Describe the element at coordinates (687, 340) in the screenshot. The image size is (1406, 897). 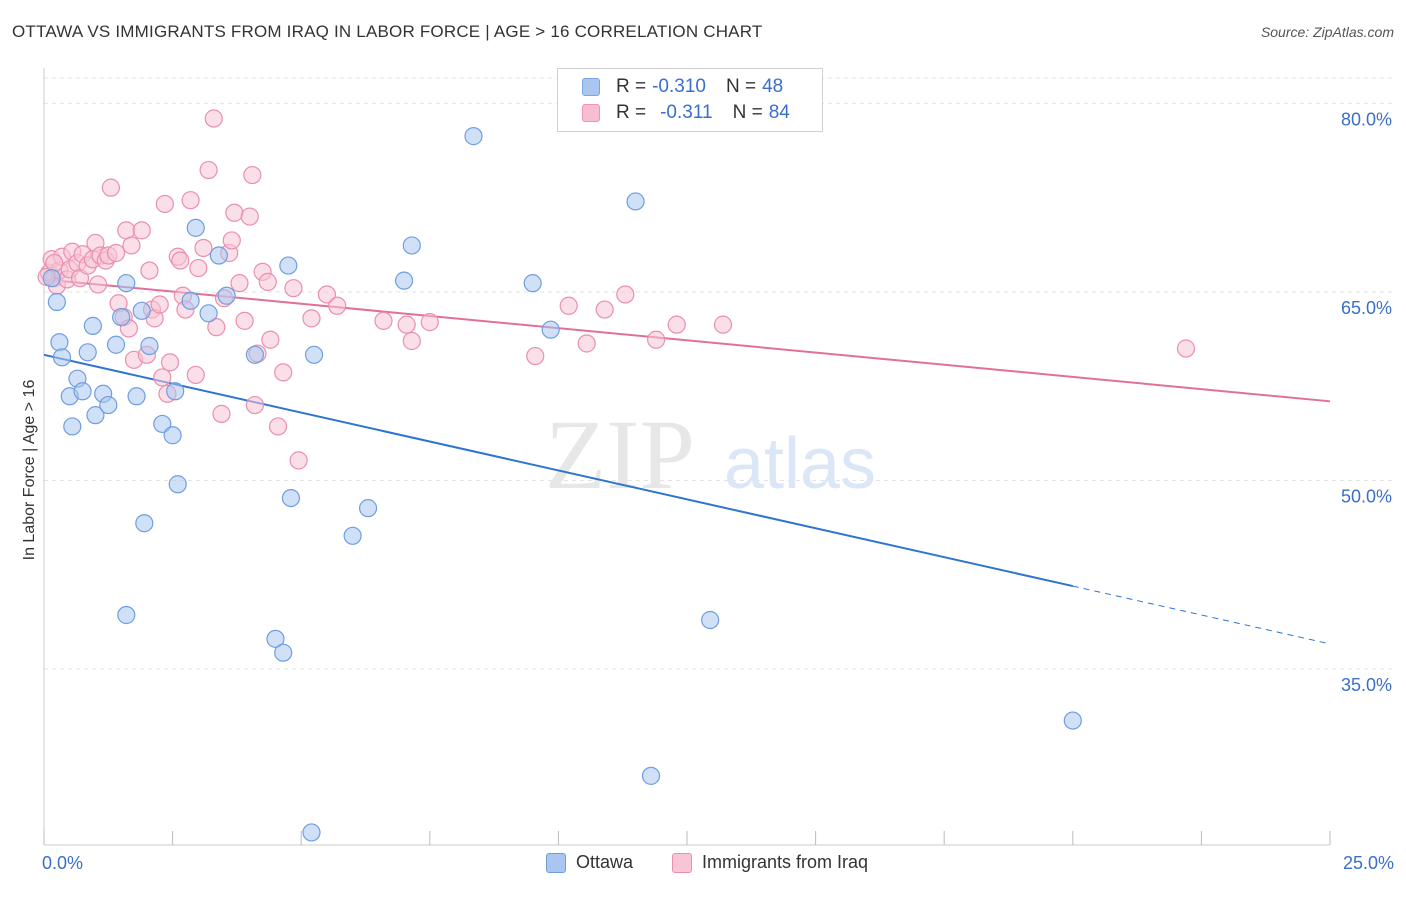
I see `trend-line-iraq` at that location.